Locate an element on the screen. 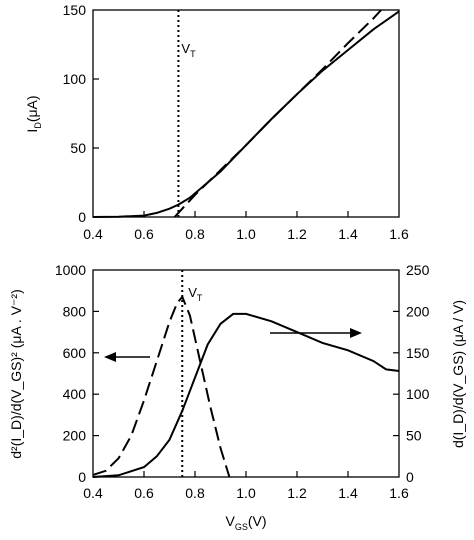  bottom-vt-label: VT is located at coordinates (195, 294).